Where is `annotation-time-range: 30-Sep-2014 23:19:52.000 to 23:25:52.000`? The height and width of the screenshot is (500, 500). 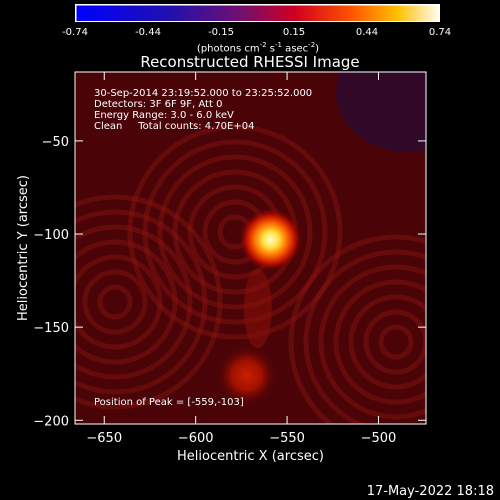 annotation-time-range: 30-Sep-2014 23:19:52.000 to 23:25:52.000 is located at coordinates (203, 93).